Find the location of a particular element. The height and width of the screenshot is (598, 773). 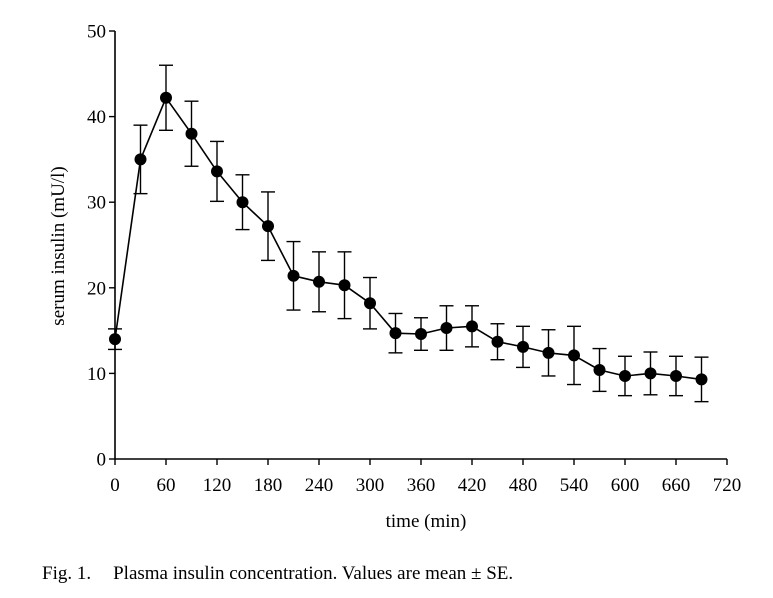

x-axis: 0 60 120 180 240 300 360 420 480 540 600 660 720 is located at coordinates (426, 477).